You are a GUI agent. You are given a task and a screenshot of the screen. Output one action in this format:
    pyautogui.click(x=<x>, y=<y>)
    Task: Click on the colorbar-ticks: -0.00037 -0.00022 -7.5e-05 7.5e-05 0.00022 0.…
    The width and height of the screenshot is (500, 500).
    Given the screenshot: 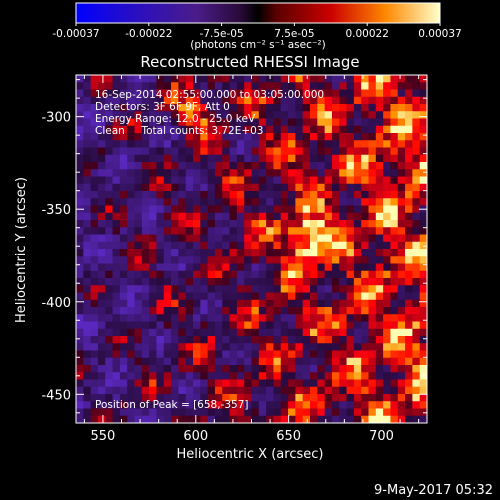 What is the action you would take?
    pyautogui.click(x=257, y=31)
    